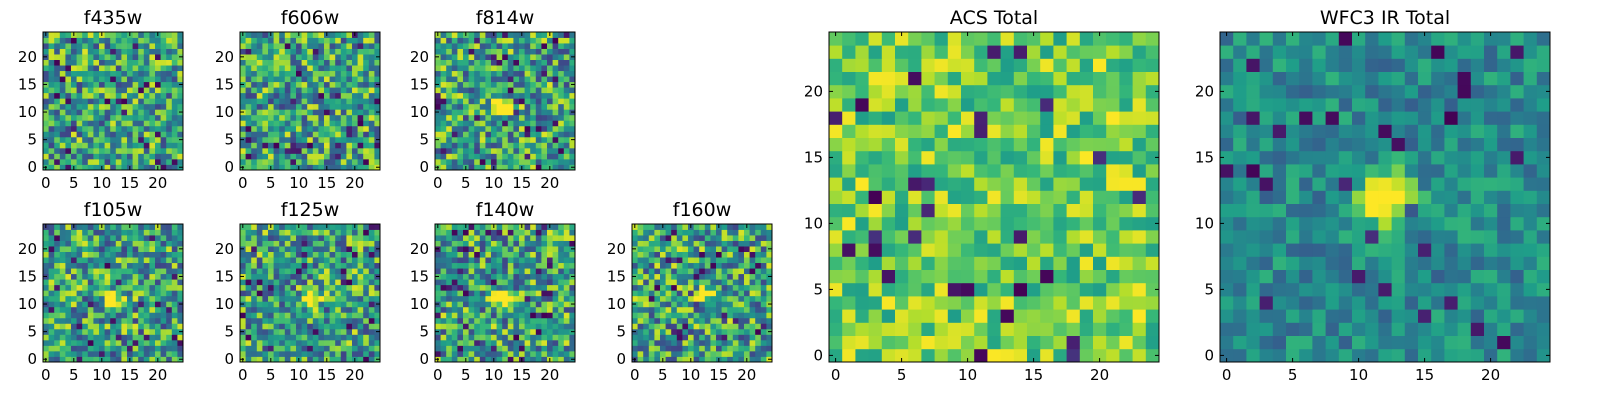 The image size is (1600, 400). Describe the element at coordinates (424, 140) in the screenshot. I see `y-tick-label: 5` at that location.